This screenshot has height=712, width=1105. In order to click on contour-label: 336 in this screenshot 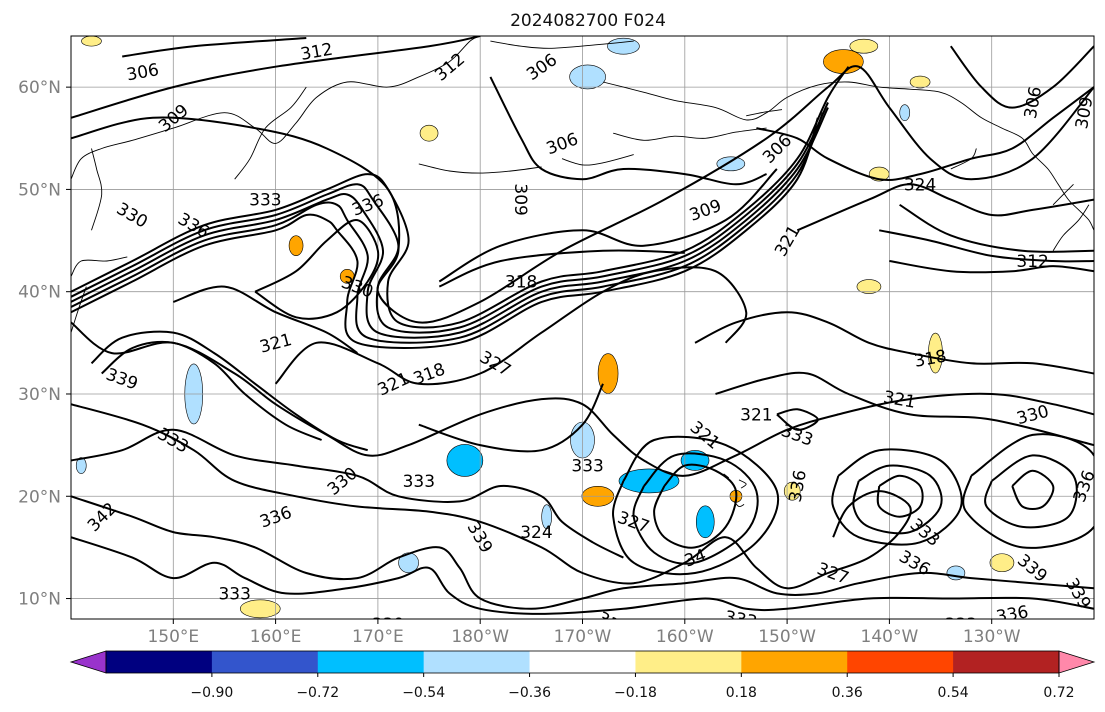, I will do `click(1012, 614)`.